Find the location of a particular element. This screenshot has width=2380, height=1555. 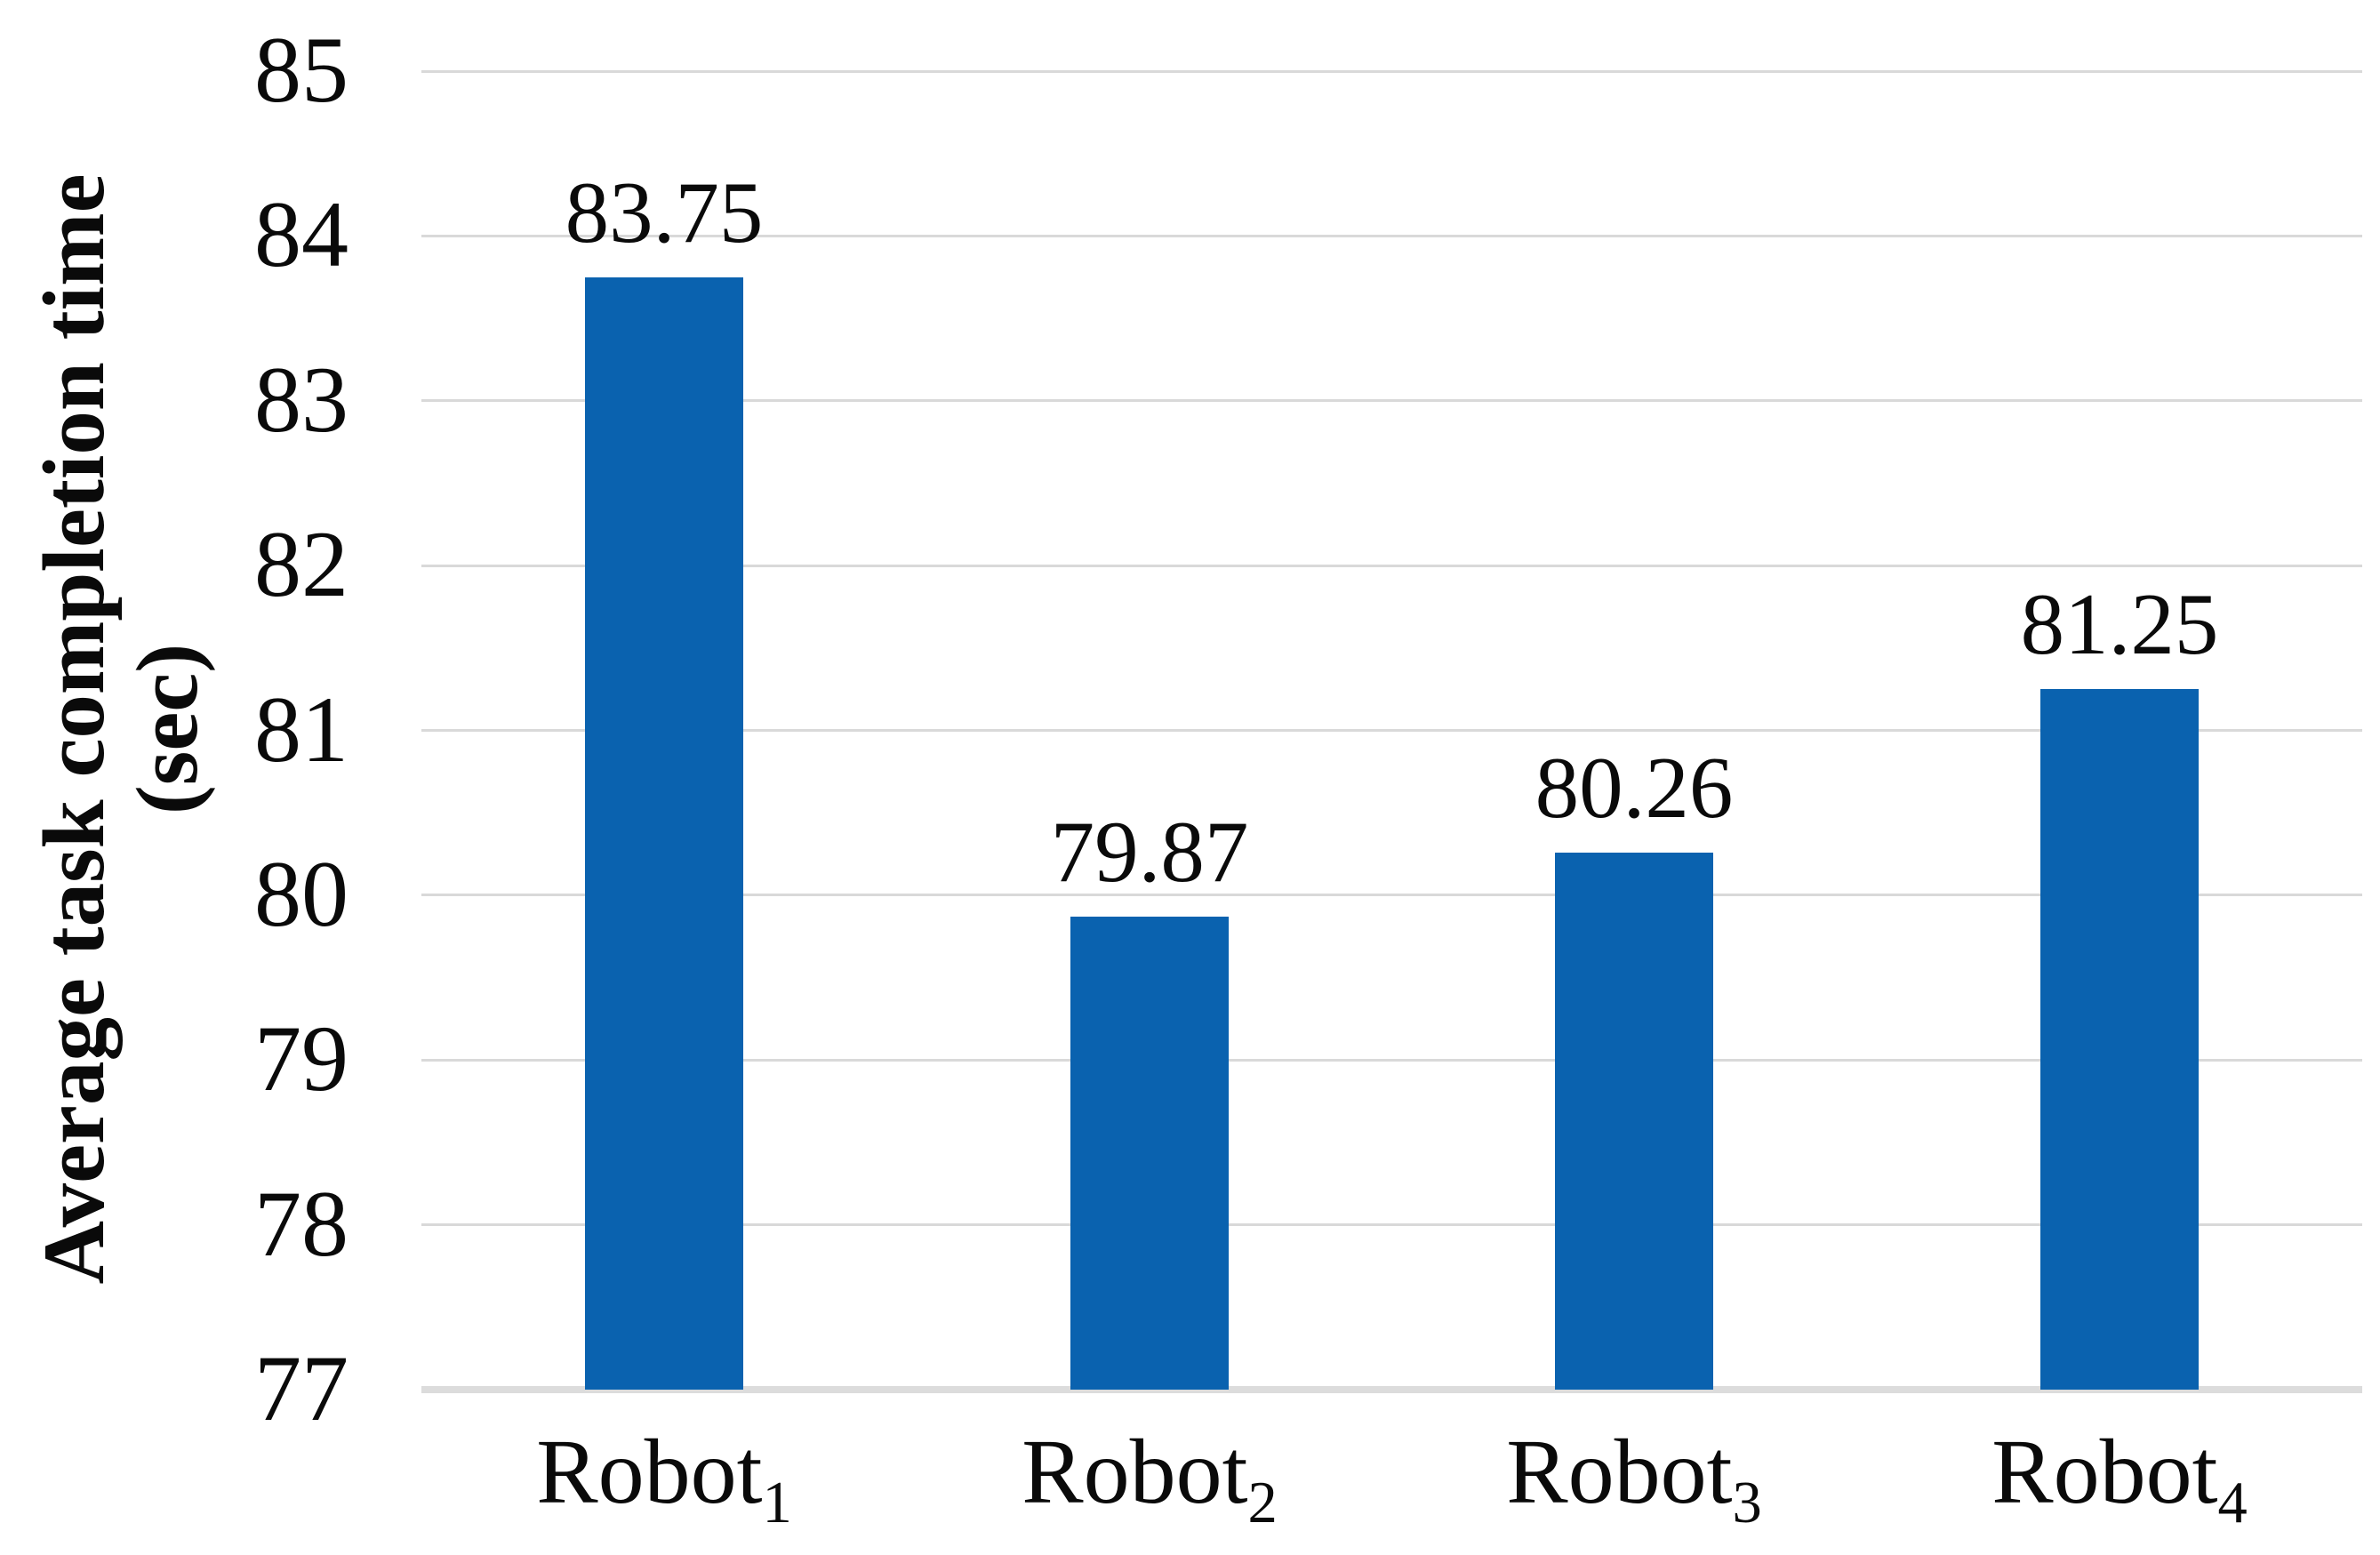

category-subscript: 2 is located at coordinates (1262, 1502).